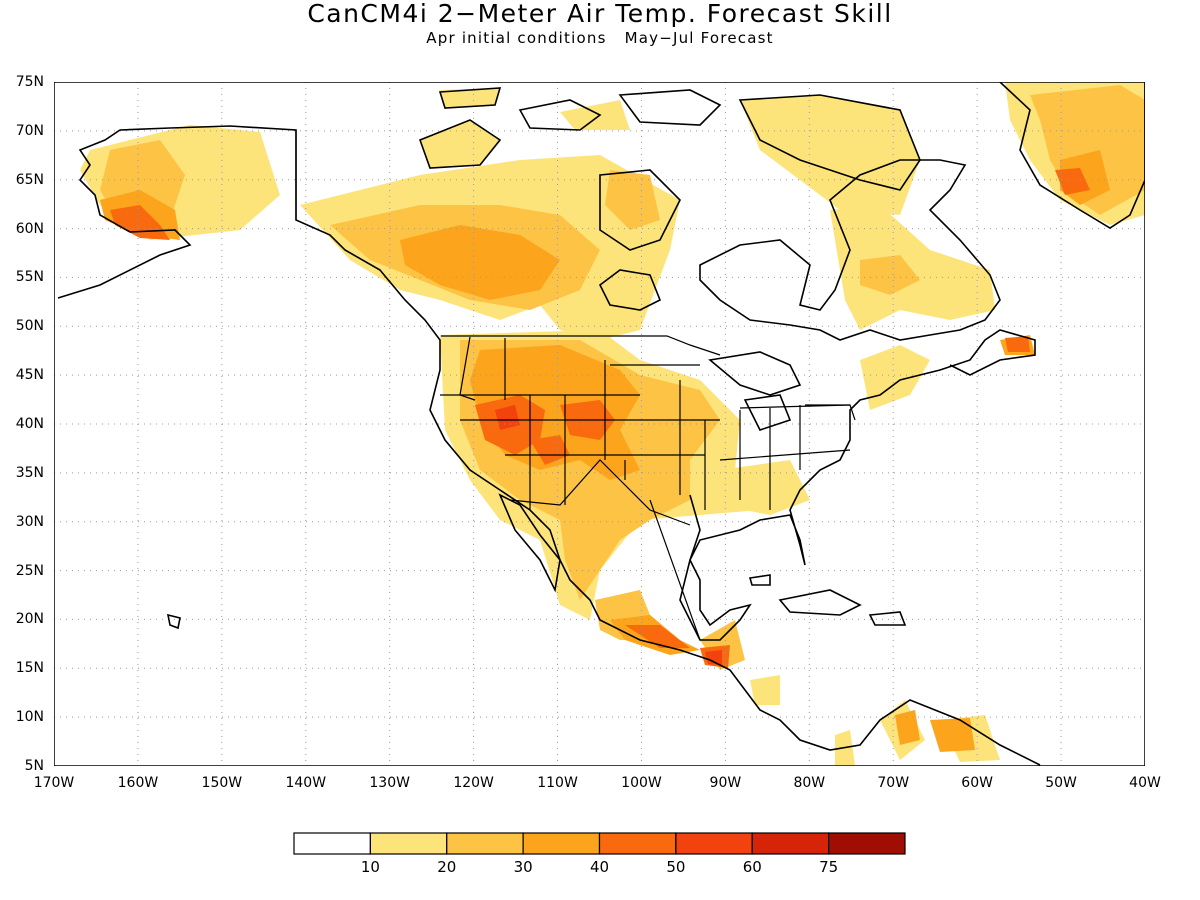 The image size is (1200, 900). What do you see at coordinates (676, 867) in the screenshot?
I see `colorbar-tick-label: 50` at bounding box center [676, 867].